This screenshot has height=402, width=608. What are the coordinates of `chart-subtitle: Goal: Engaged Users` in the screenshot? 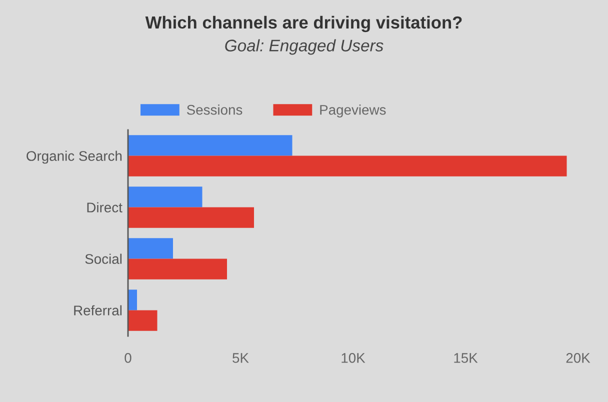 It's located at (304, 47).